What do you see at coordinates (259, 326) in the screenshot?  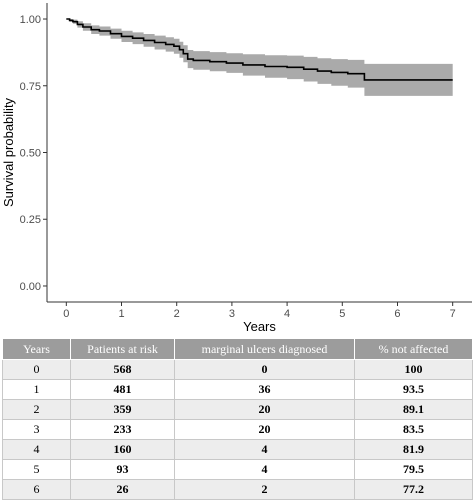 I see `x-axis-title: Years` at bounding box center [259, 326].